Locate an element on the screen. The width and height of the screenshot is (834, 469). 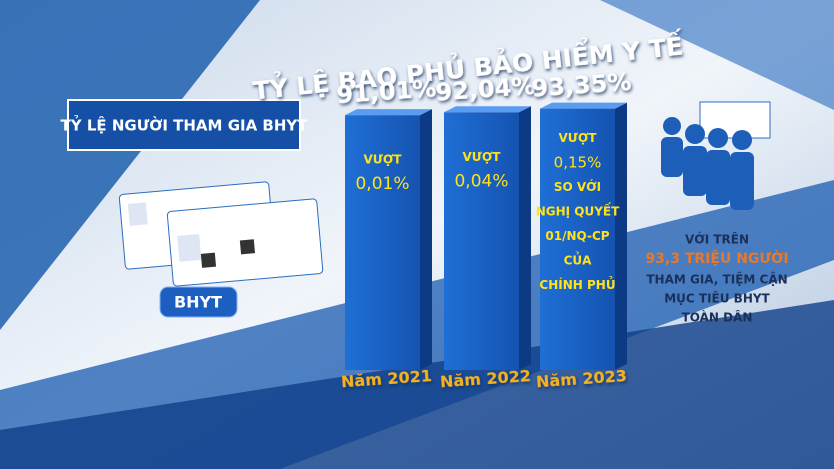
bar-annotation: 0,15% is located at coordinates (578, 163).